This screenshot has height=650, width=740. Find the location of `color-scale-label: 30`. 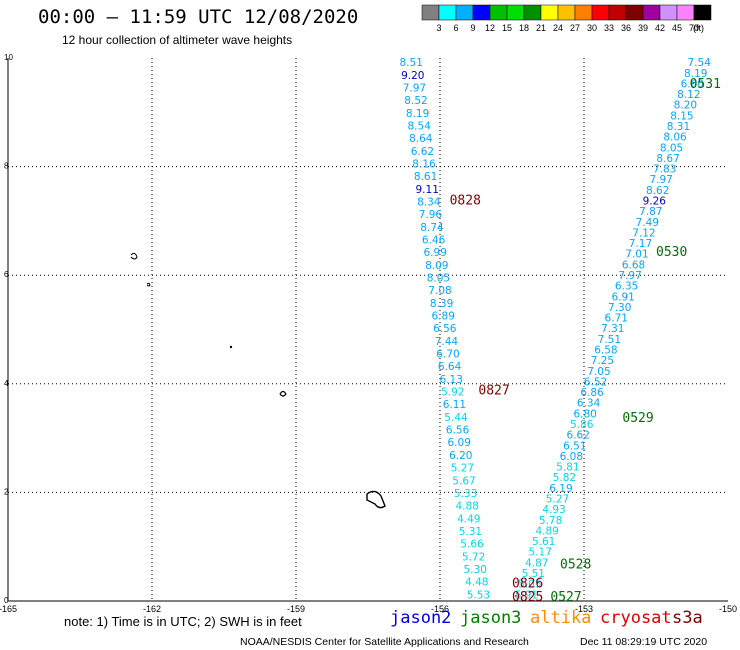

color-scale-label: 30 is located at coordinates (592, 28).